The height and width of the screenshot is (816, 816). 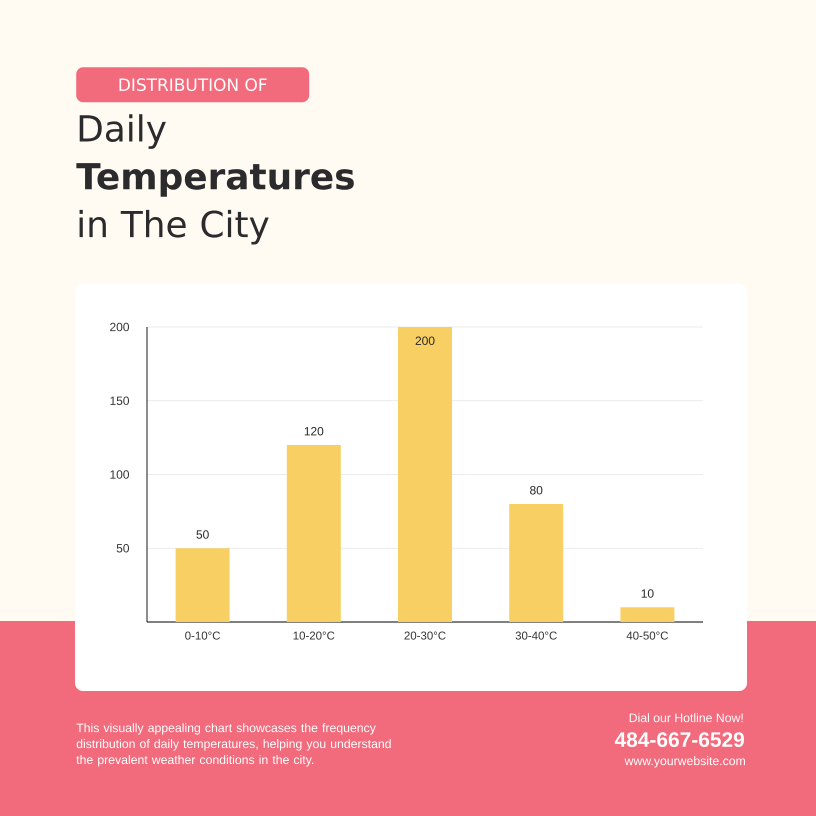 I want to click on data-label: 80, so click(x=536, y=490).